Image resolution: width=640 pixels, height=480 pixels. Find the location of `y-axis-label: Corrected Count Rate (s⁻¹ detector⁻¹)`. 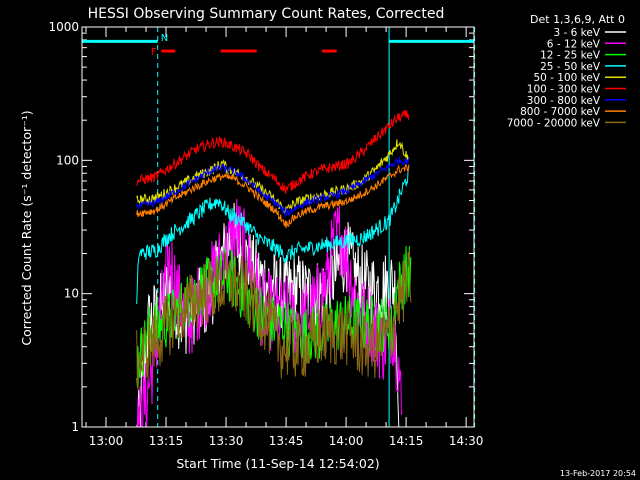

y-axis-label: Corrected Count Rate (s⁻¹ detector⁻¹) is located at coordinates (26, 227).